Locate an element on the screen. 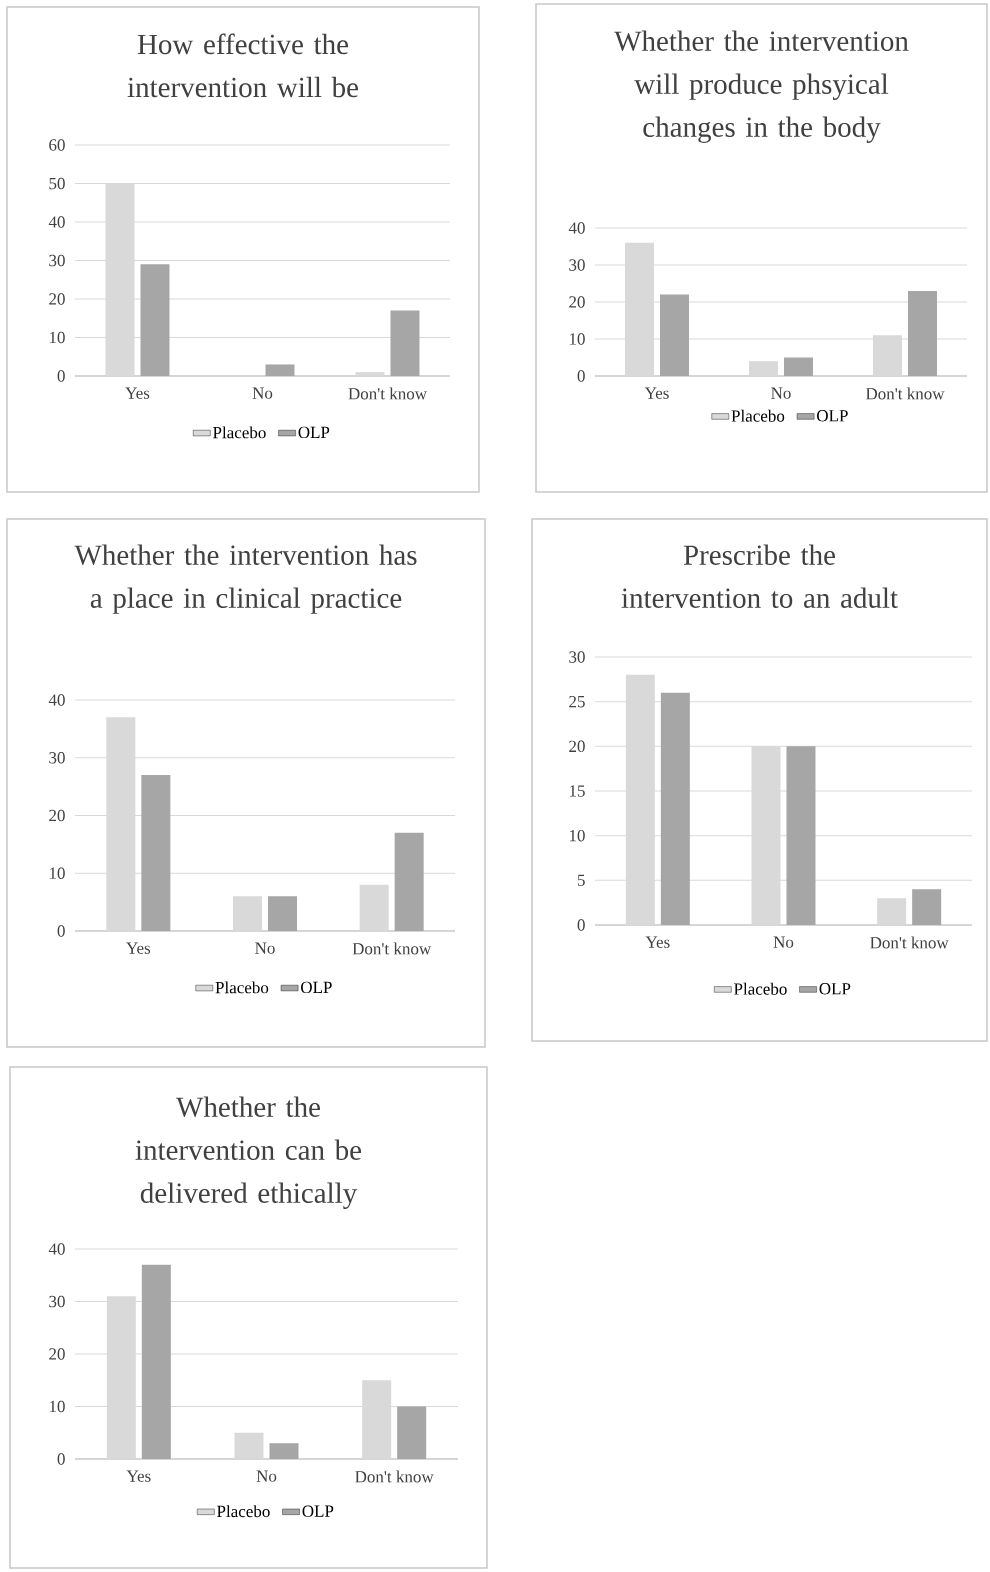 This screenshot has width=990, height=1572. chart-title: How effective the intervention will be is located at coordinates (242, 65).